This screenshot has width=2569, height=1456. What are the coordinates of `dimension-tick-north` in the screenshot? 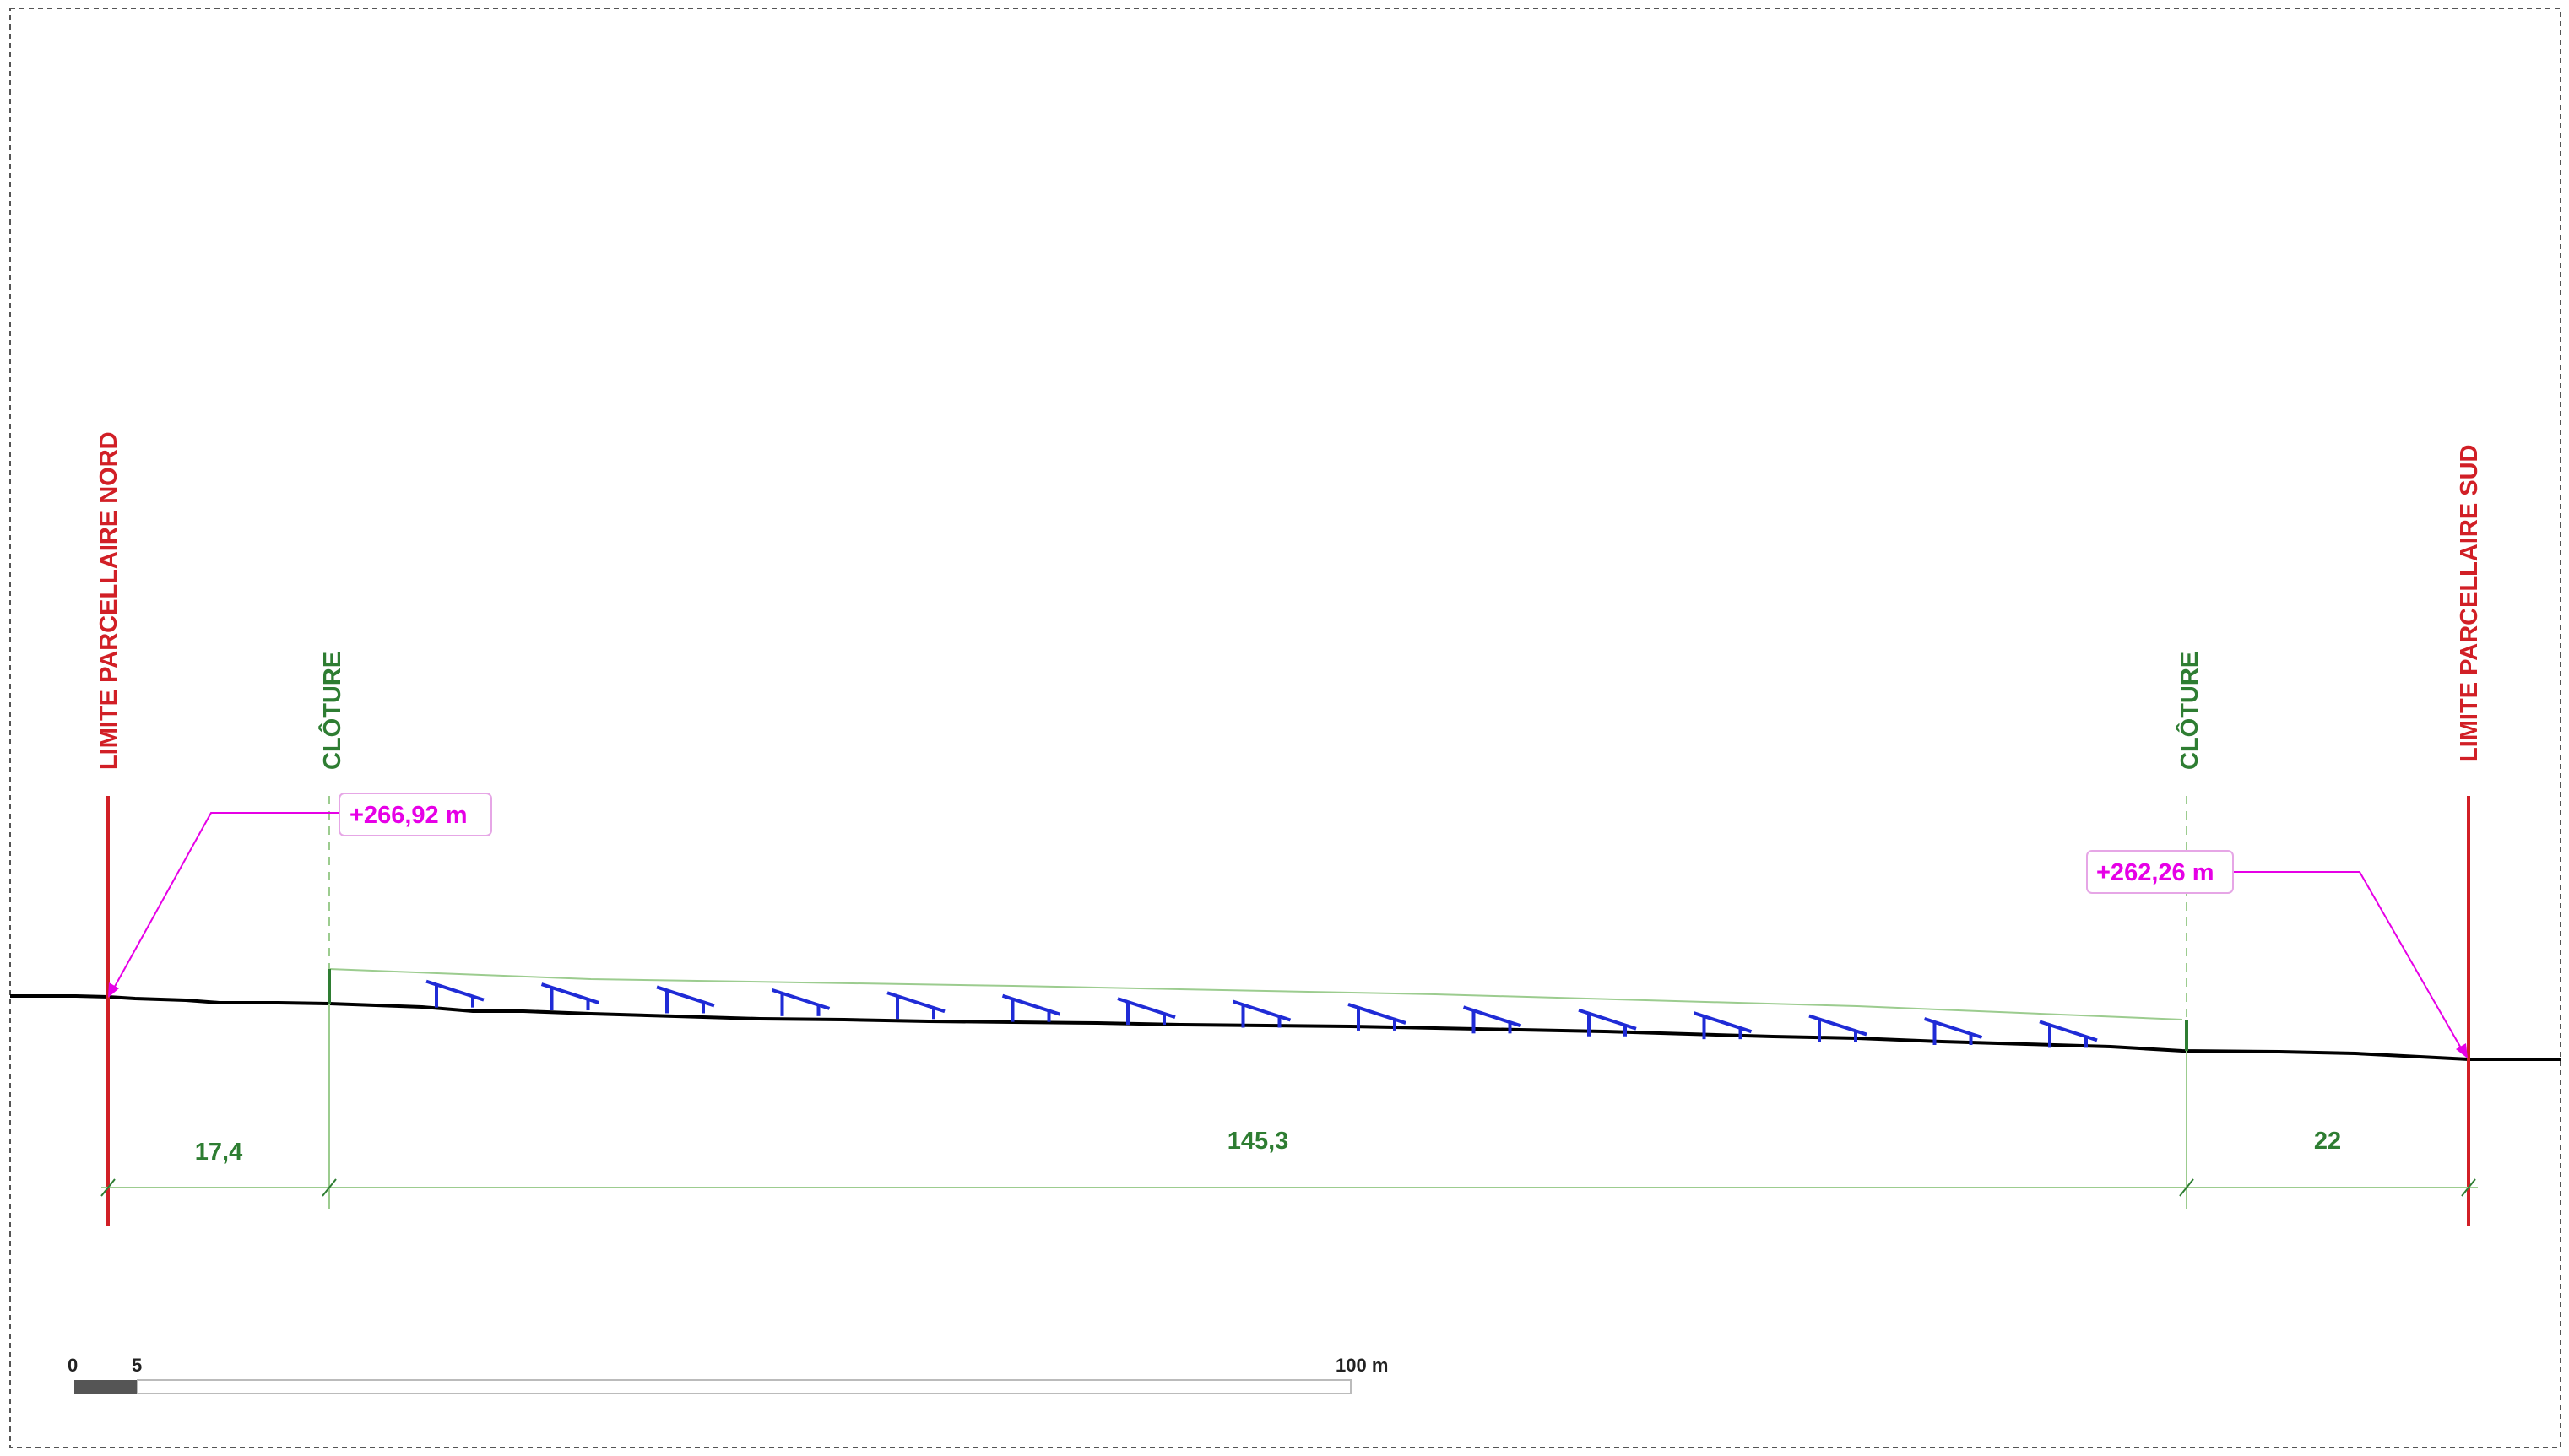 It's located at (108, 1187).